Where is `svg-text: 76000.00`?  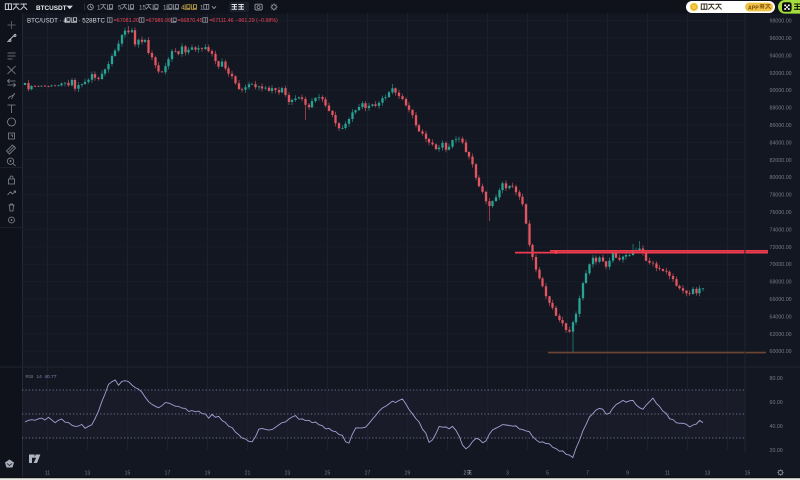
svg-text: 76000.00 is located at coordinates (781, 213).